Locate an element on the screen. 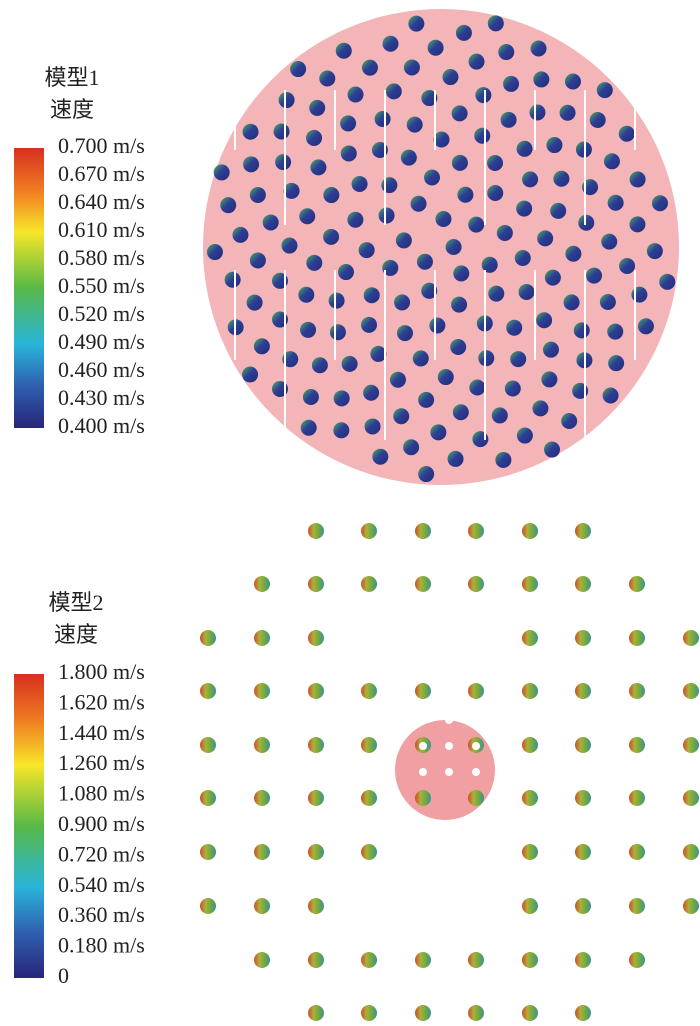 This screenshot has height=1026, width=700. legend-label: 0.670 m/s is located at coordinates (101, 173).